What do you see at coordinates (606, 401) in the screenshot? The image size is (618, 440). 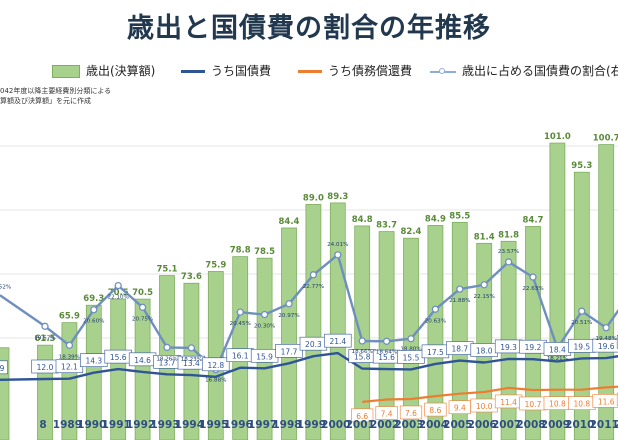 I see `redemption-label-2011: 11.6` at bounding box center [606, 401].